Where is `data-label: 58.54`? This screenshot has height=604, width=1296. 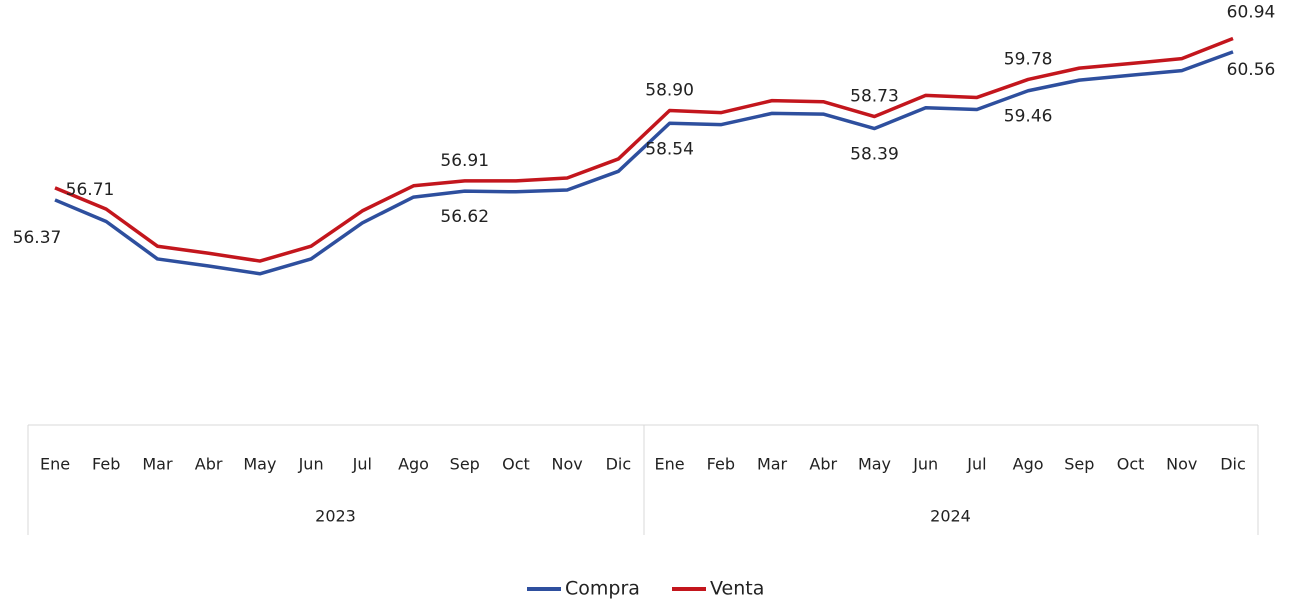 data-label: 58.54 is located at coordinates (669, 149).